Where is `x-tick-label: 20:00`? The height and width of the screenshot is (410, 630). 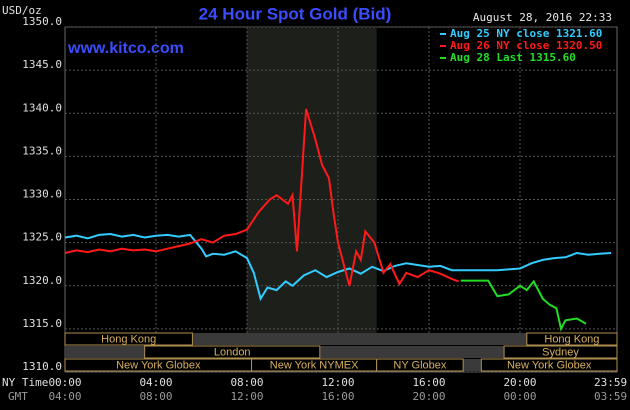
x-tick-label: 20:00 is located at coordinates (519, 382).